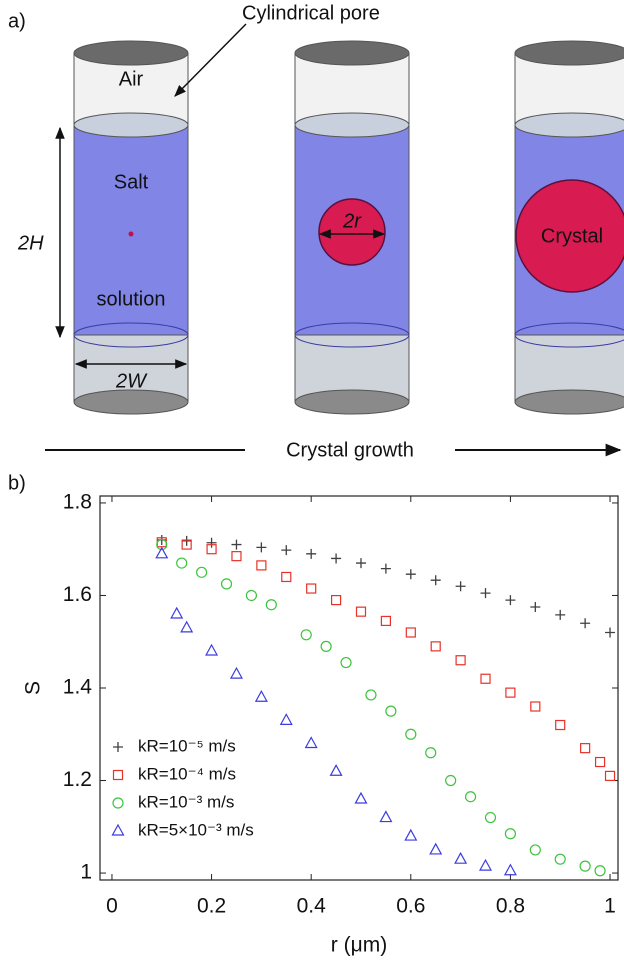 Image resolution: width=624 pixels, height=966 pixels. Describe the element at coordinates (187, 745) in the screenshot. I see `legend-label: kR=10⁻⁵ m/s` at that location.